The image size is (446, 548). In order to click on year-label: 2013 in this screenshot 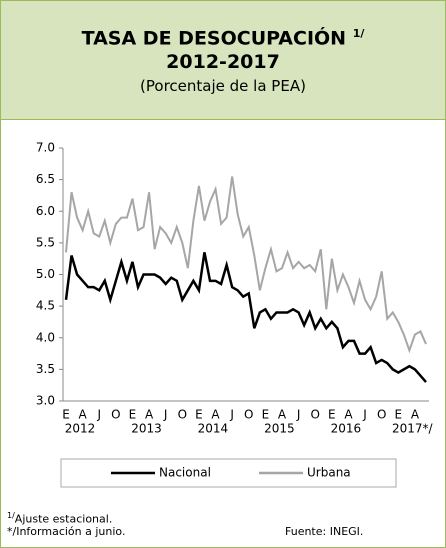, I will do `click(146, 429)`.